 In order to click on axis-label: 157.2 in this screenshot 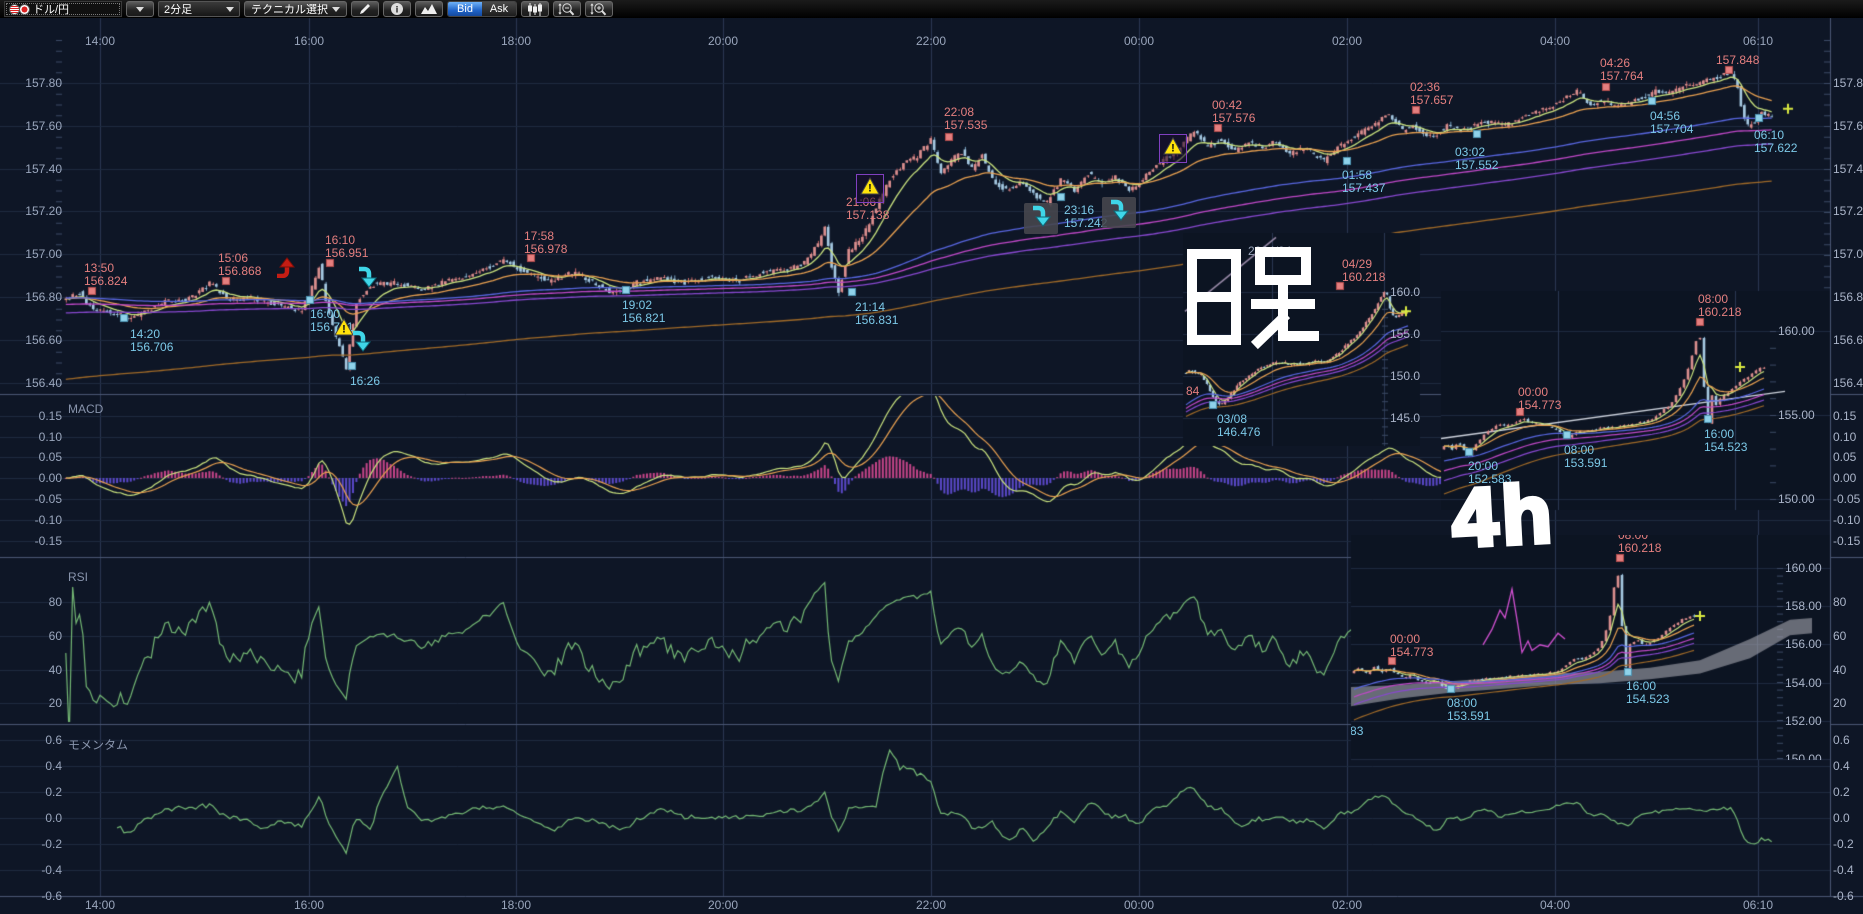, I will do `click(1848, 211)`.